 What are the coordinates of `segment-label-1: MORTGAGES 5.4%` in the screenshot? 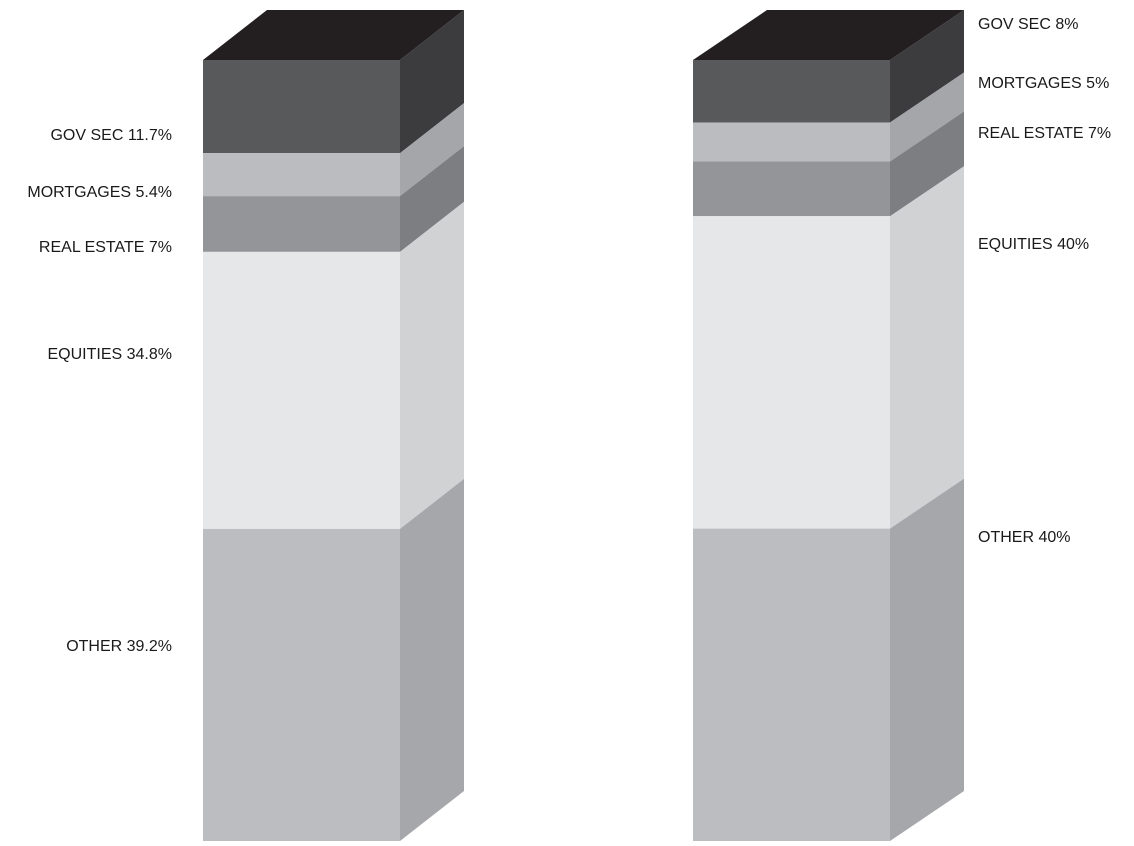 It's located at (99, 192).